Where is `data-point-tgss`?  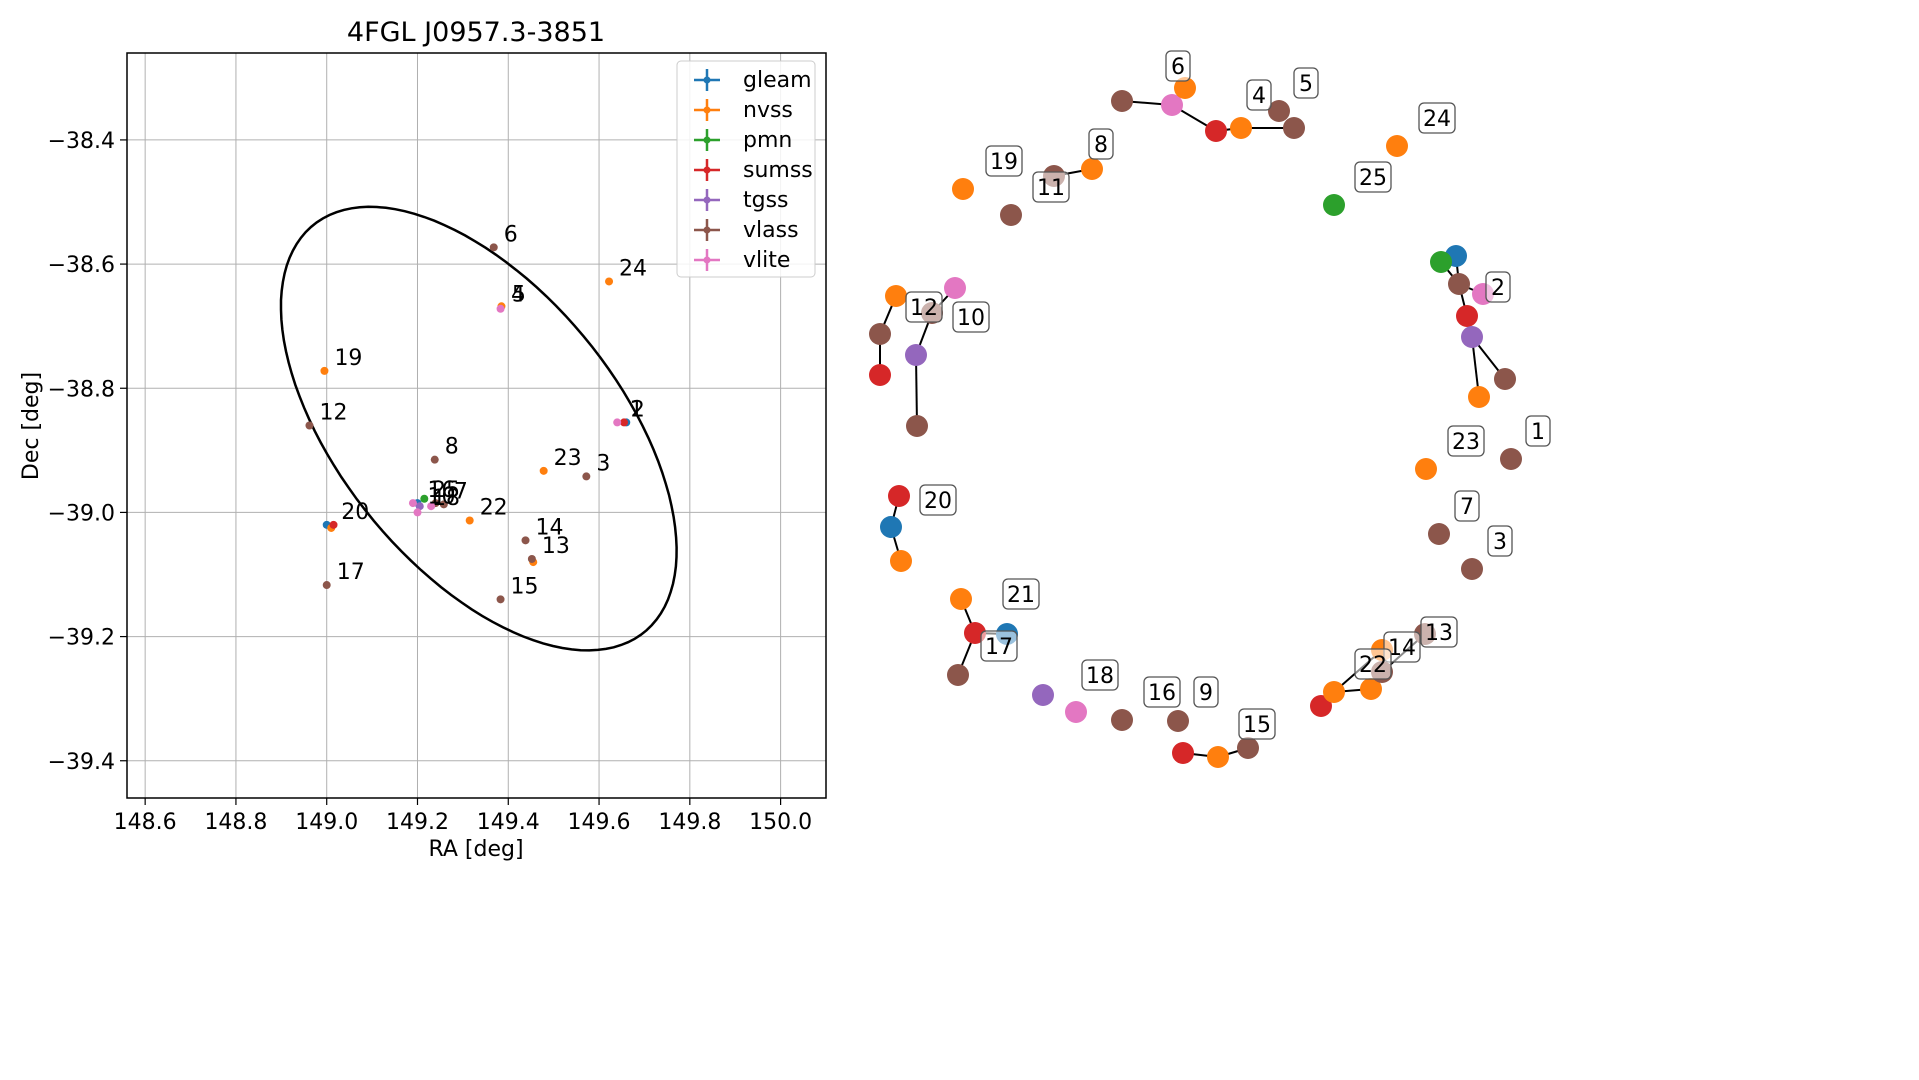 data-point-tgss is located at coordinates (419, 506).